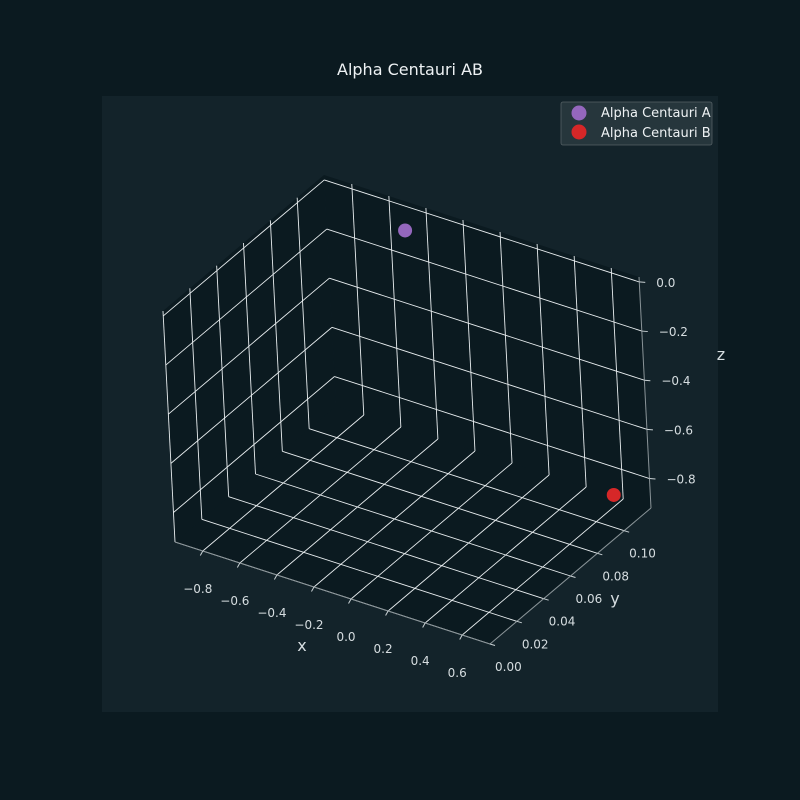  I want to click on x-axis-line, so click(332, 593).